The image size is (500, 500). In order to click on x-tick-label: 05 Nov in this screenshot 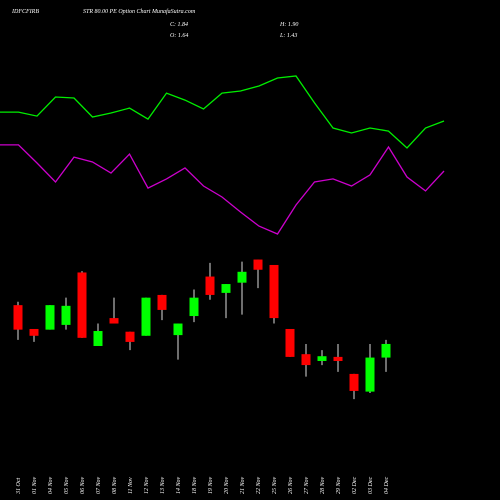, I will do `click(67, 485)`.